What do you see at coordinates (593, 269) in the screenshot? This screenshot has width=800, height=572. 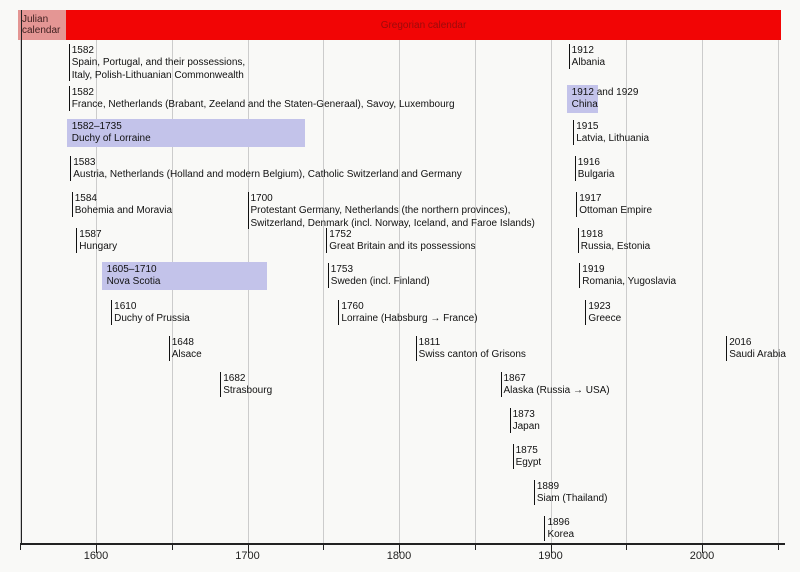 I see `event-year: 1919` at bounding box center [593, 269].